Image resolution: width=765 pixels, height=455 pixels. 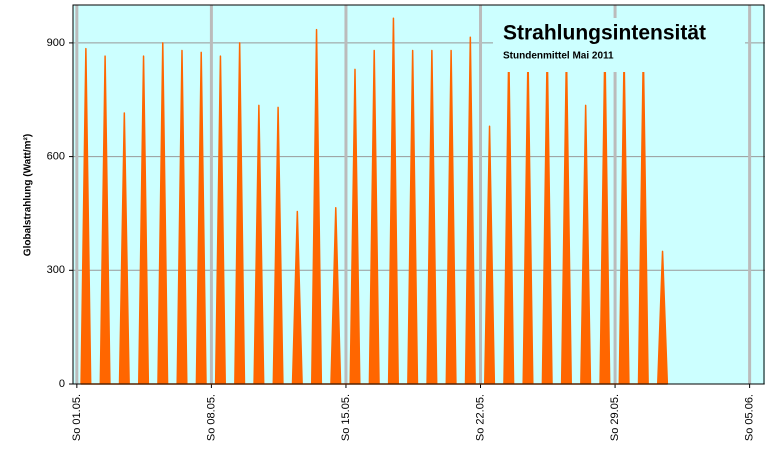 I want to click on x-tick-label: So 15.05., so click(x=346, y=417).